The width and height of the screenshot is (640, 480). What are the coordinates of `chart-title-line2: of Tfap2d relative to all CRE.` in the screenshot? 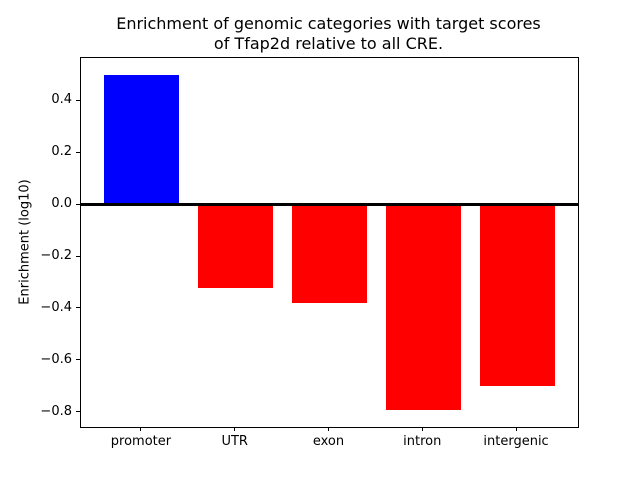 It's located at (328, 43).